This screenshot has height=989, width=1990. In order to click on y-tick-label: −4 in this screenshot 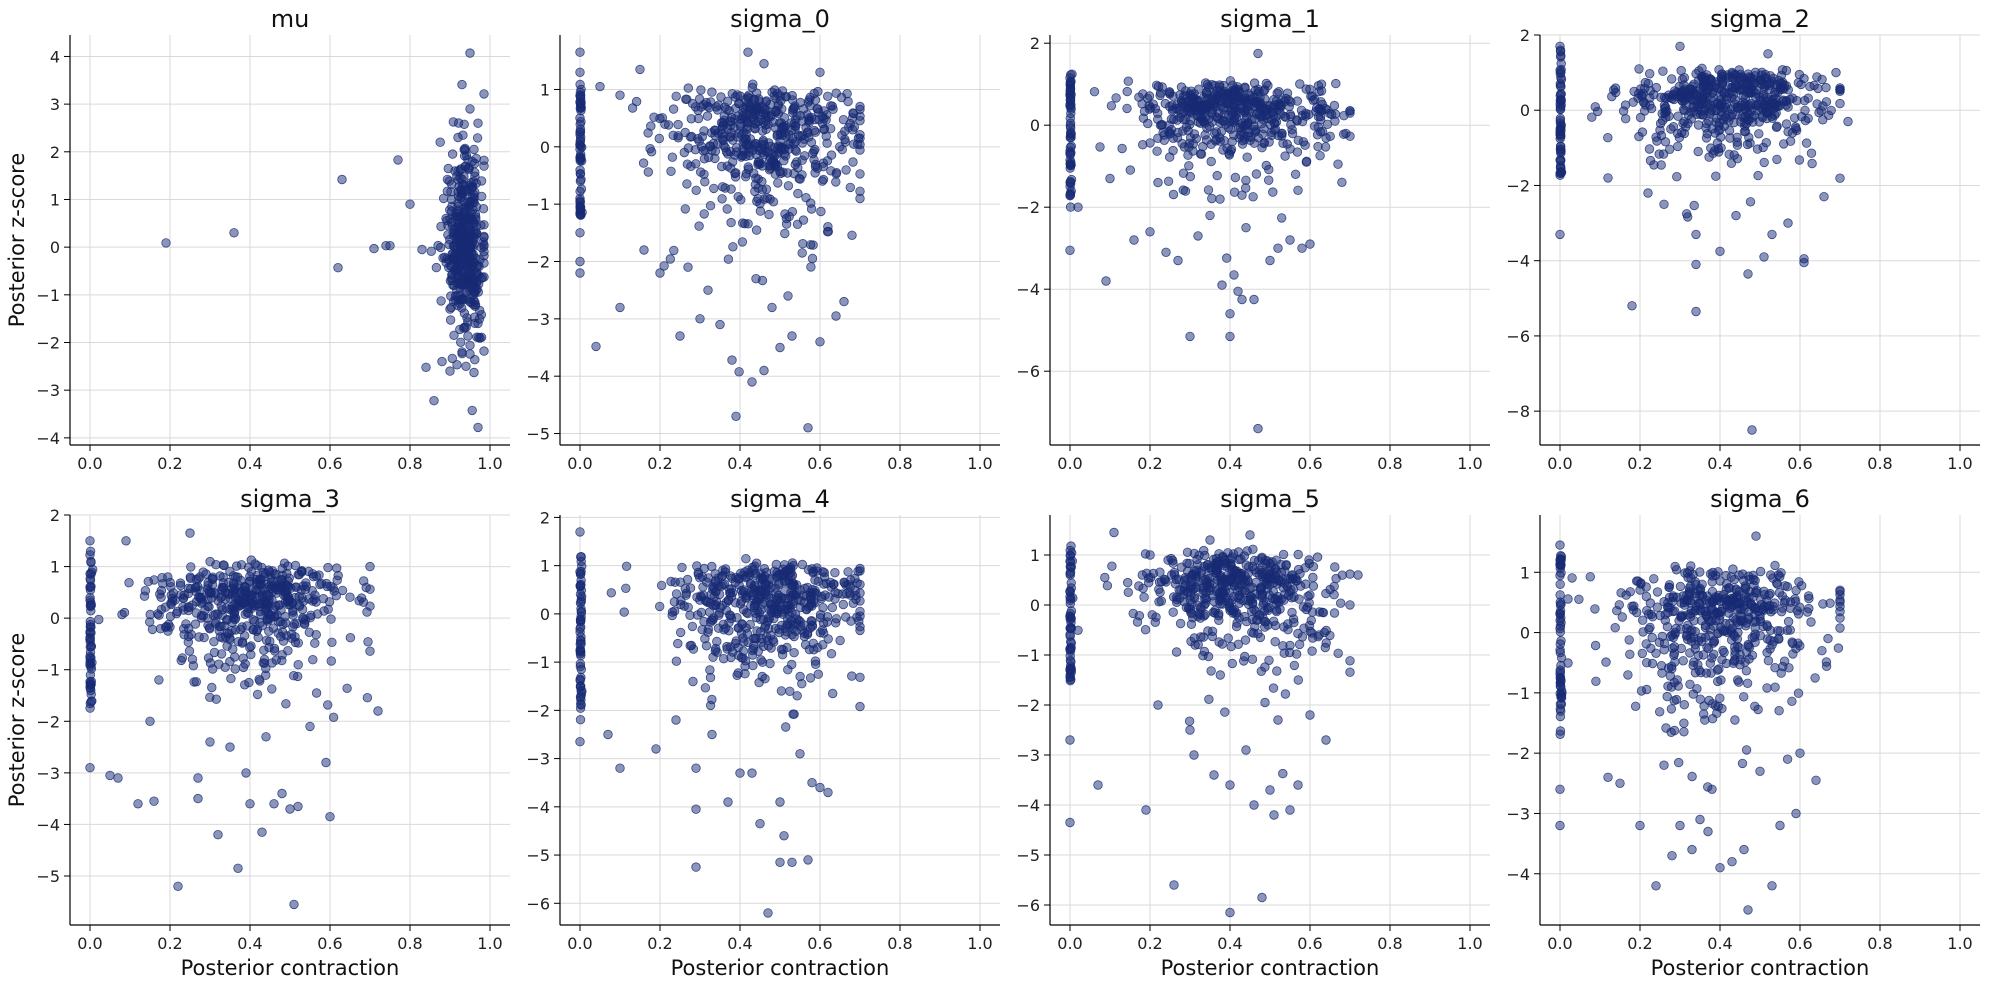, I will do `click(1028, 805)`.